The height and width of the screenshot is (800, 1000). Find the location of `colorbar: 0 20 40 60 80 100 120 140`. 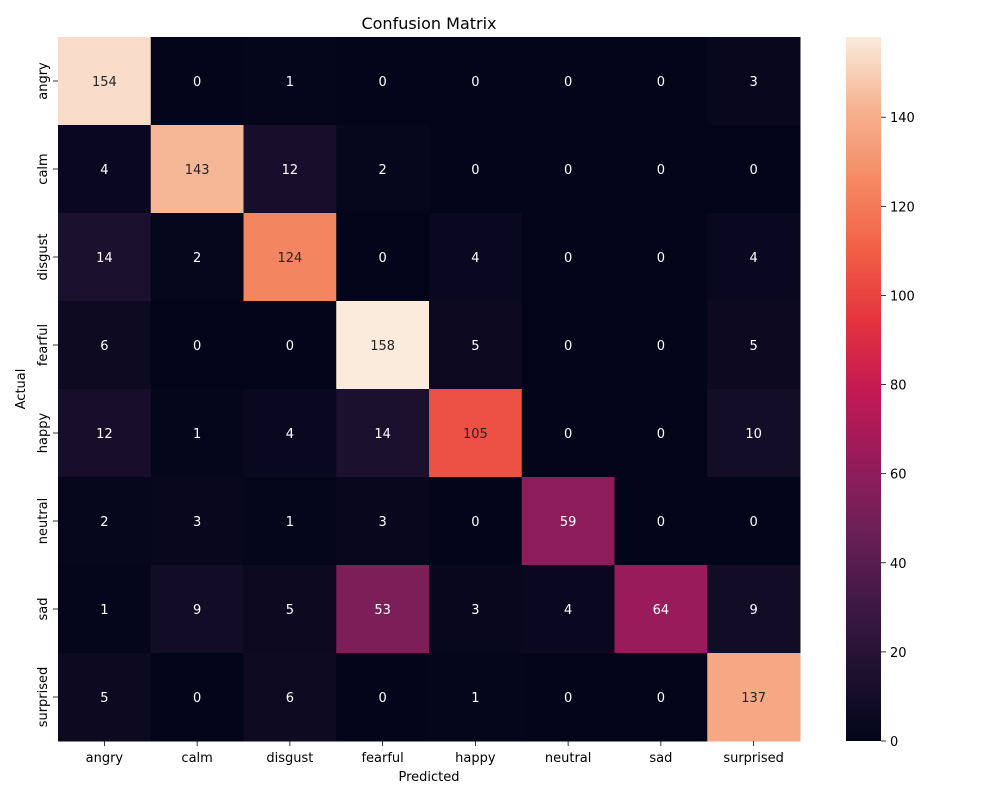

colorbar: 0 20 40 60 80 100 120 140 is located at coordinates (880, 393).